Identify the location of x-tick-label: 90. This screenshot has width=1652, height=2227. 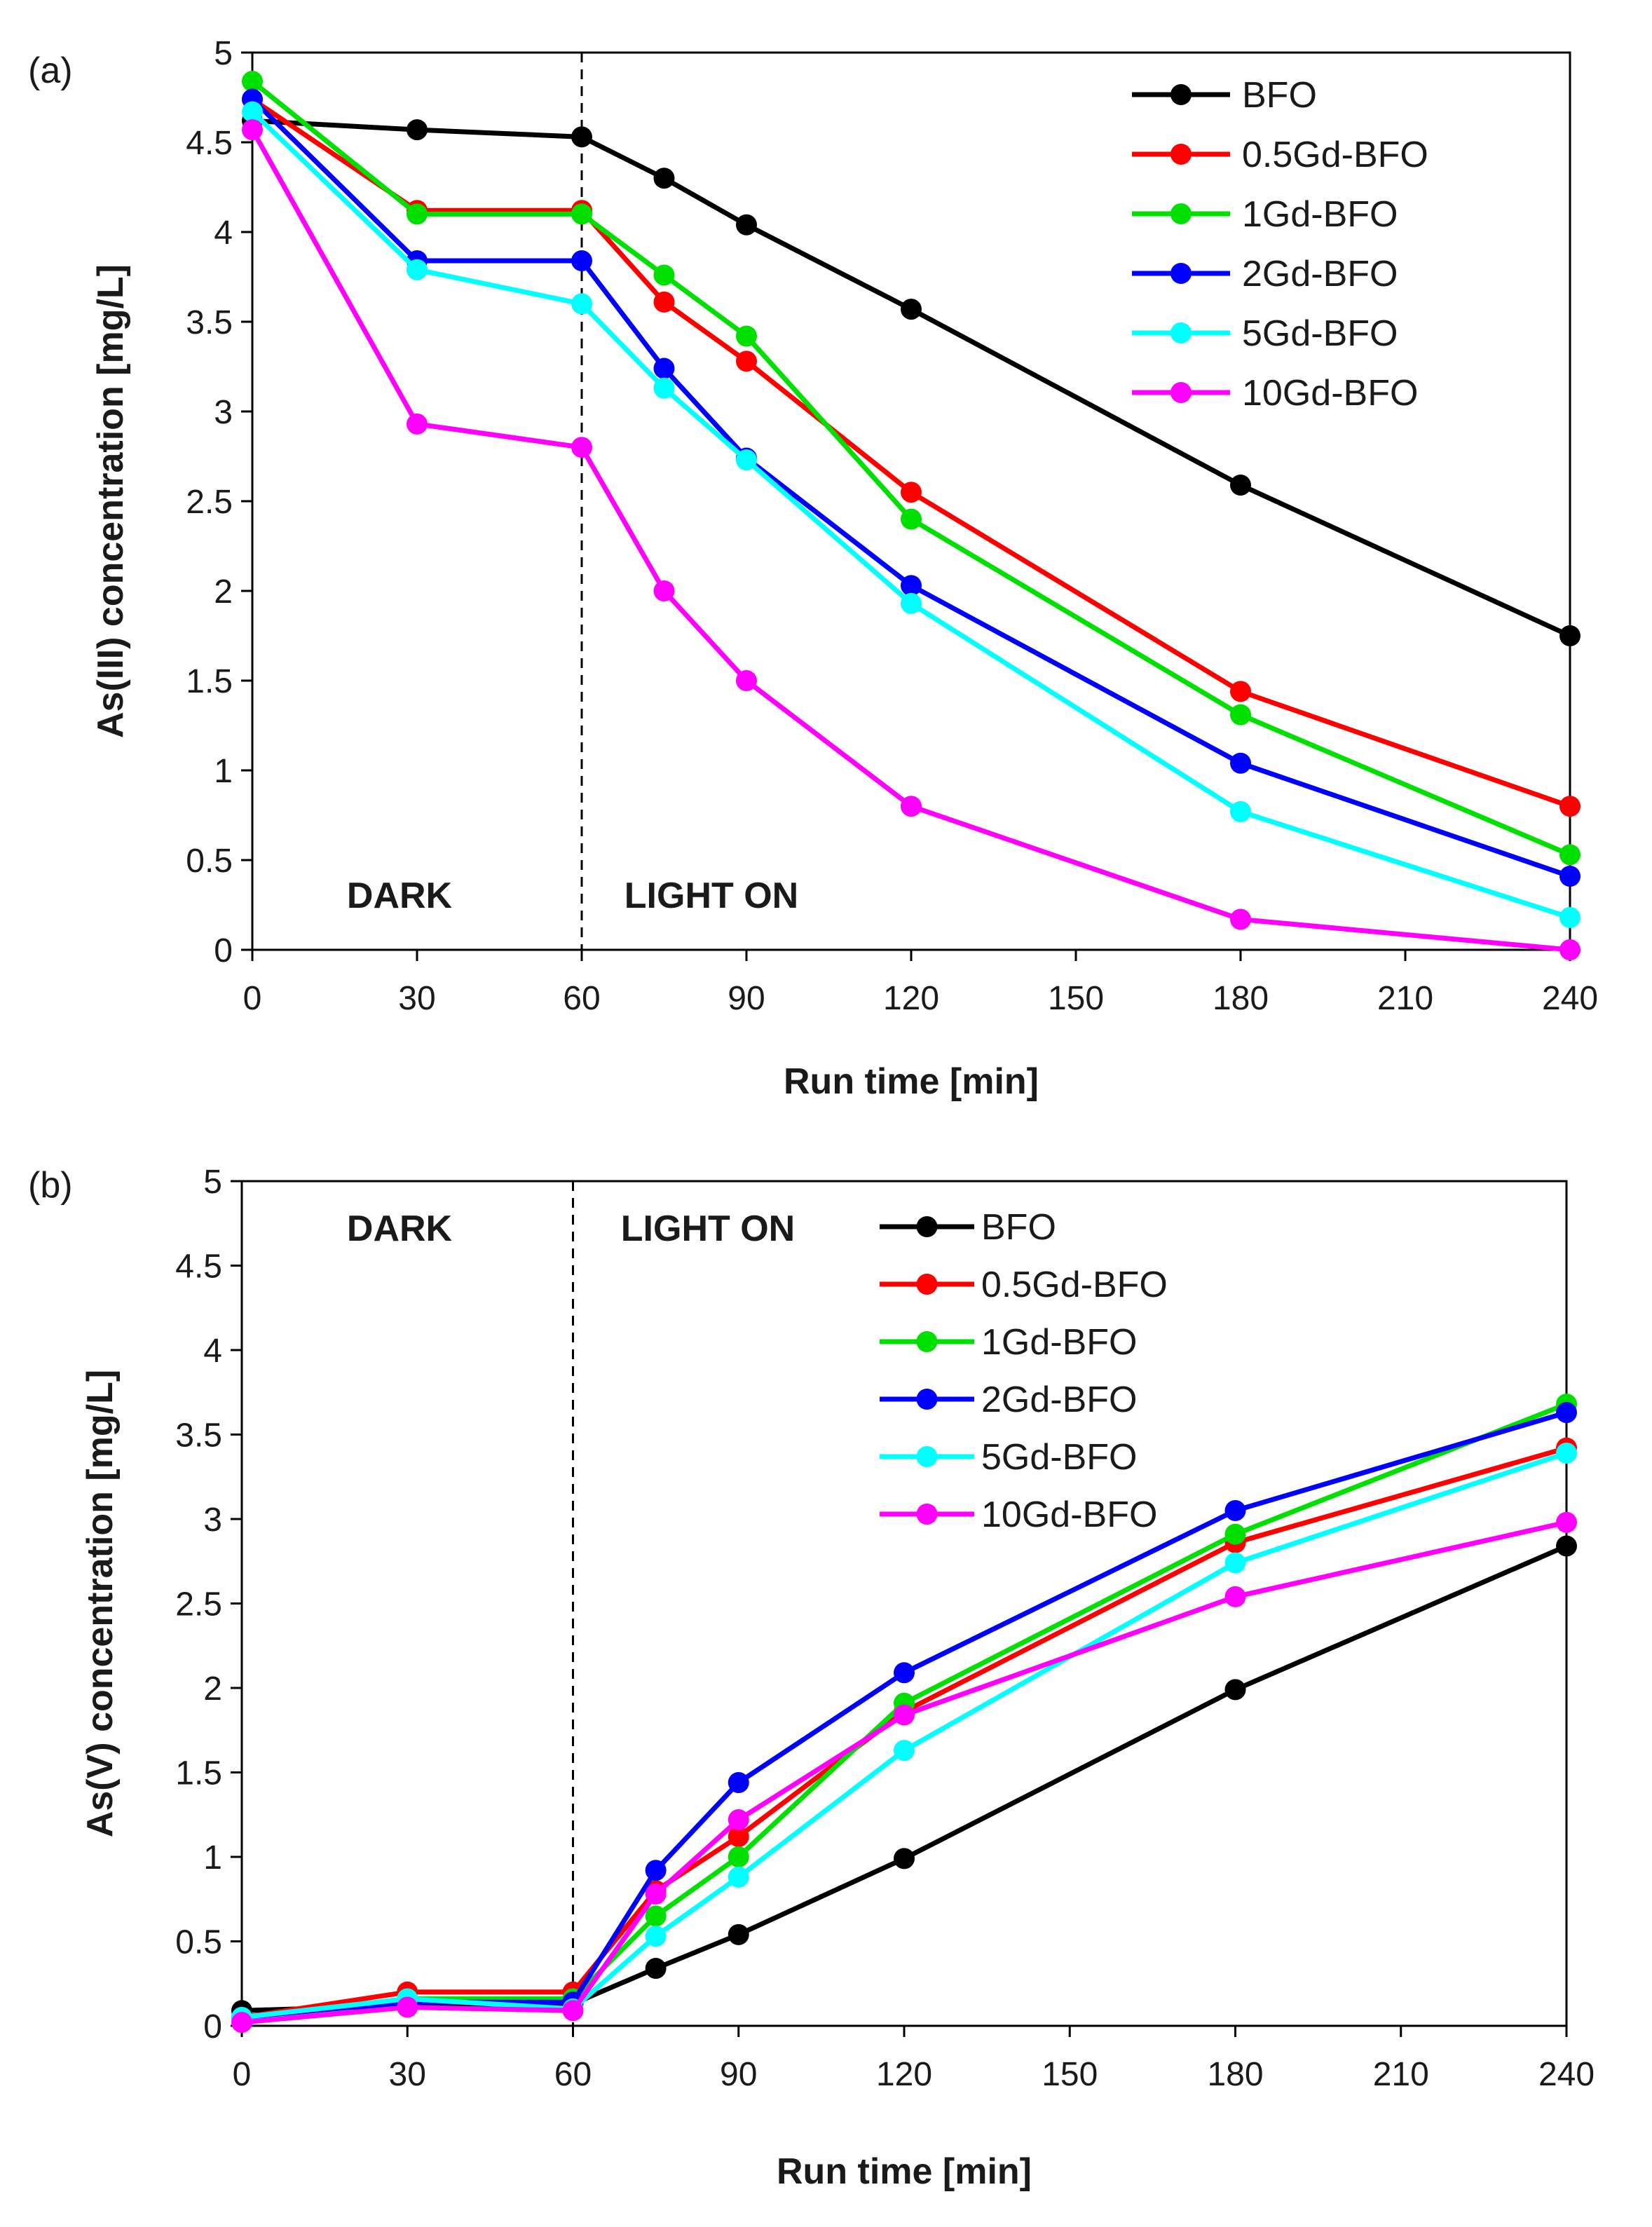
(746, 998).